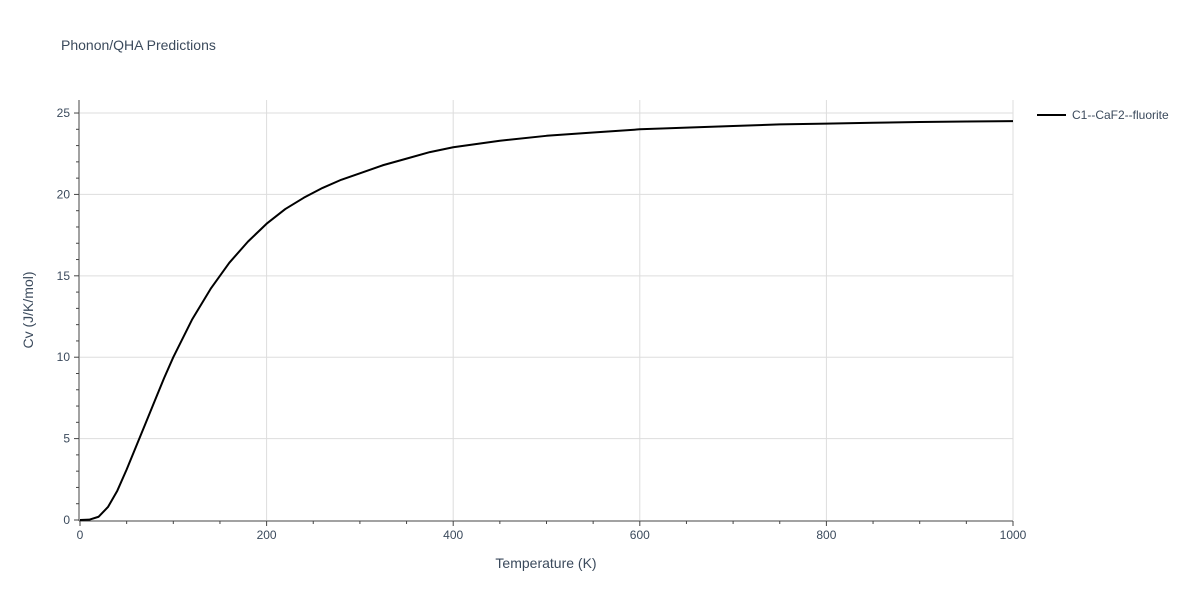 The image size is (1200, 600). I want to click on x-tick-label: 1000, so click(1013, 535).